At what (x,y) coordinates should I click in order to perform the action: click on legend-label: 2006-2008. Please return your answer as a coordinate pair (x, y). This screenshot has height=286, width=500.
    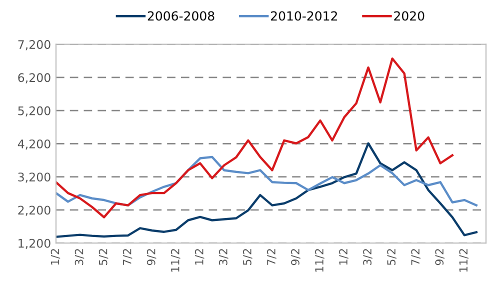
    Looking at the image, I should click on (181, 16).